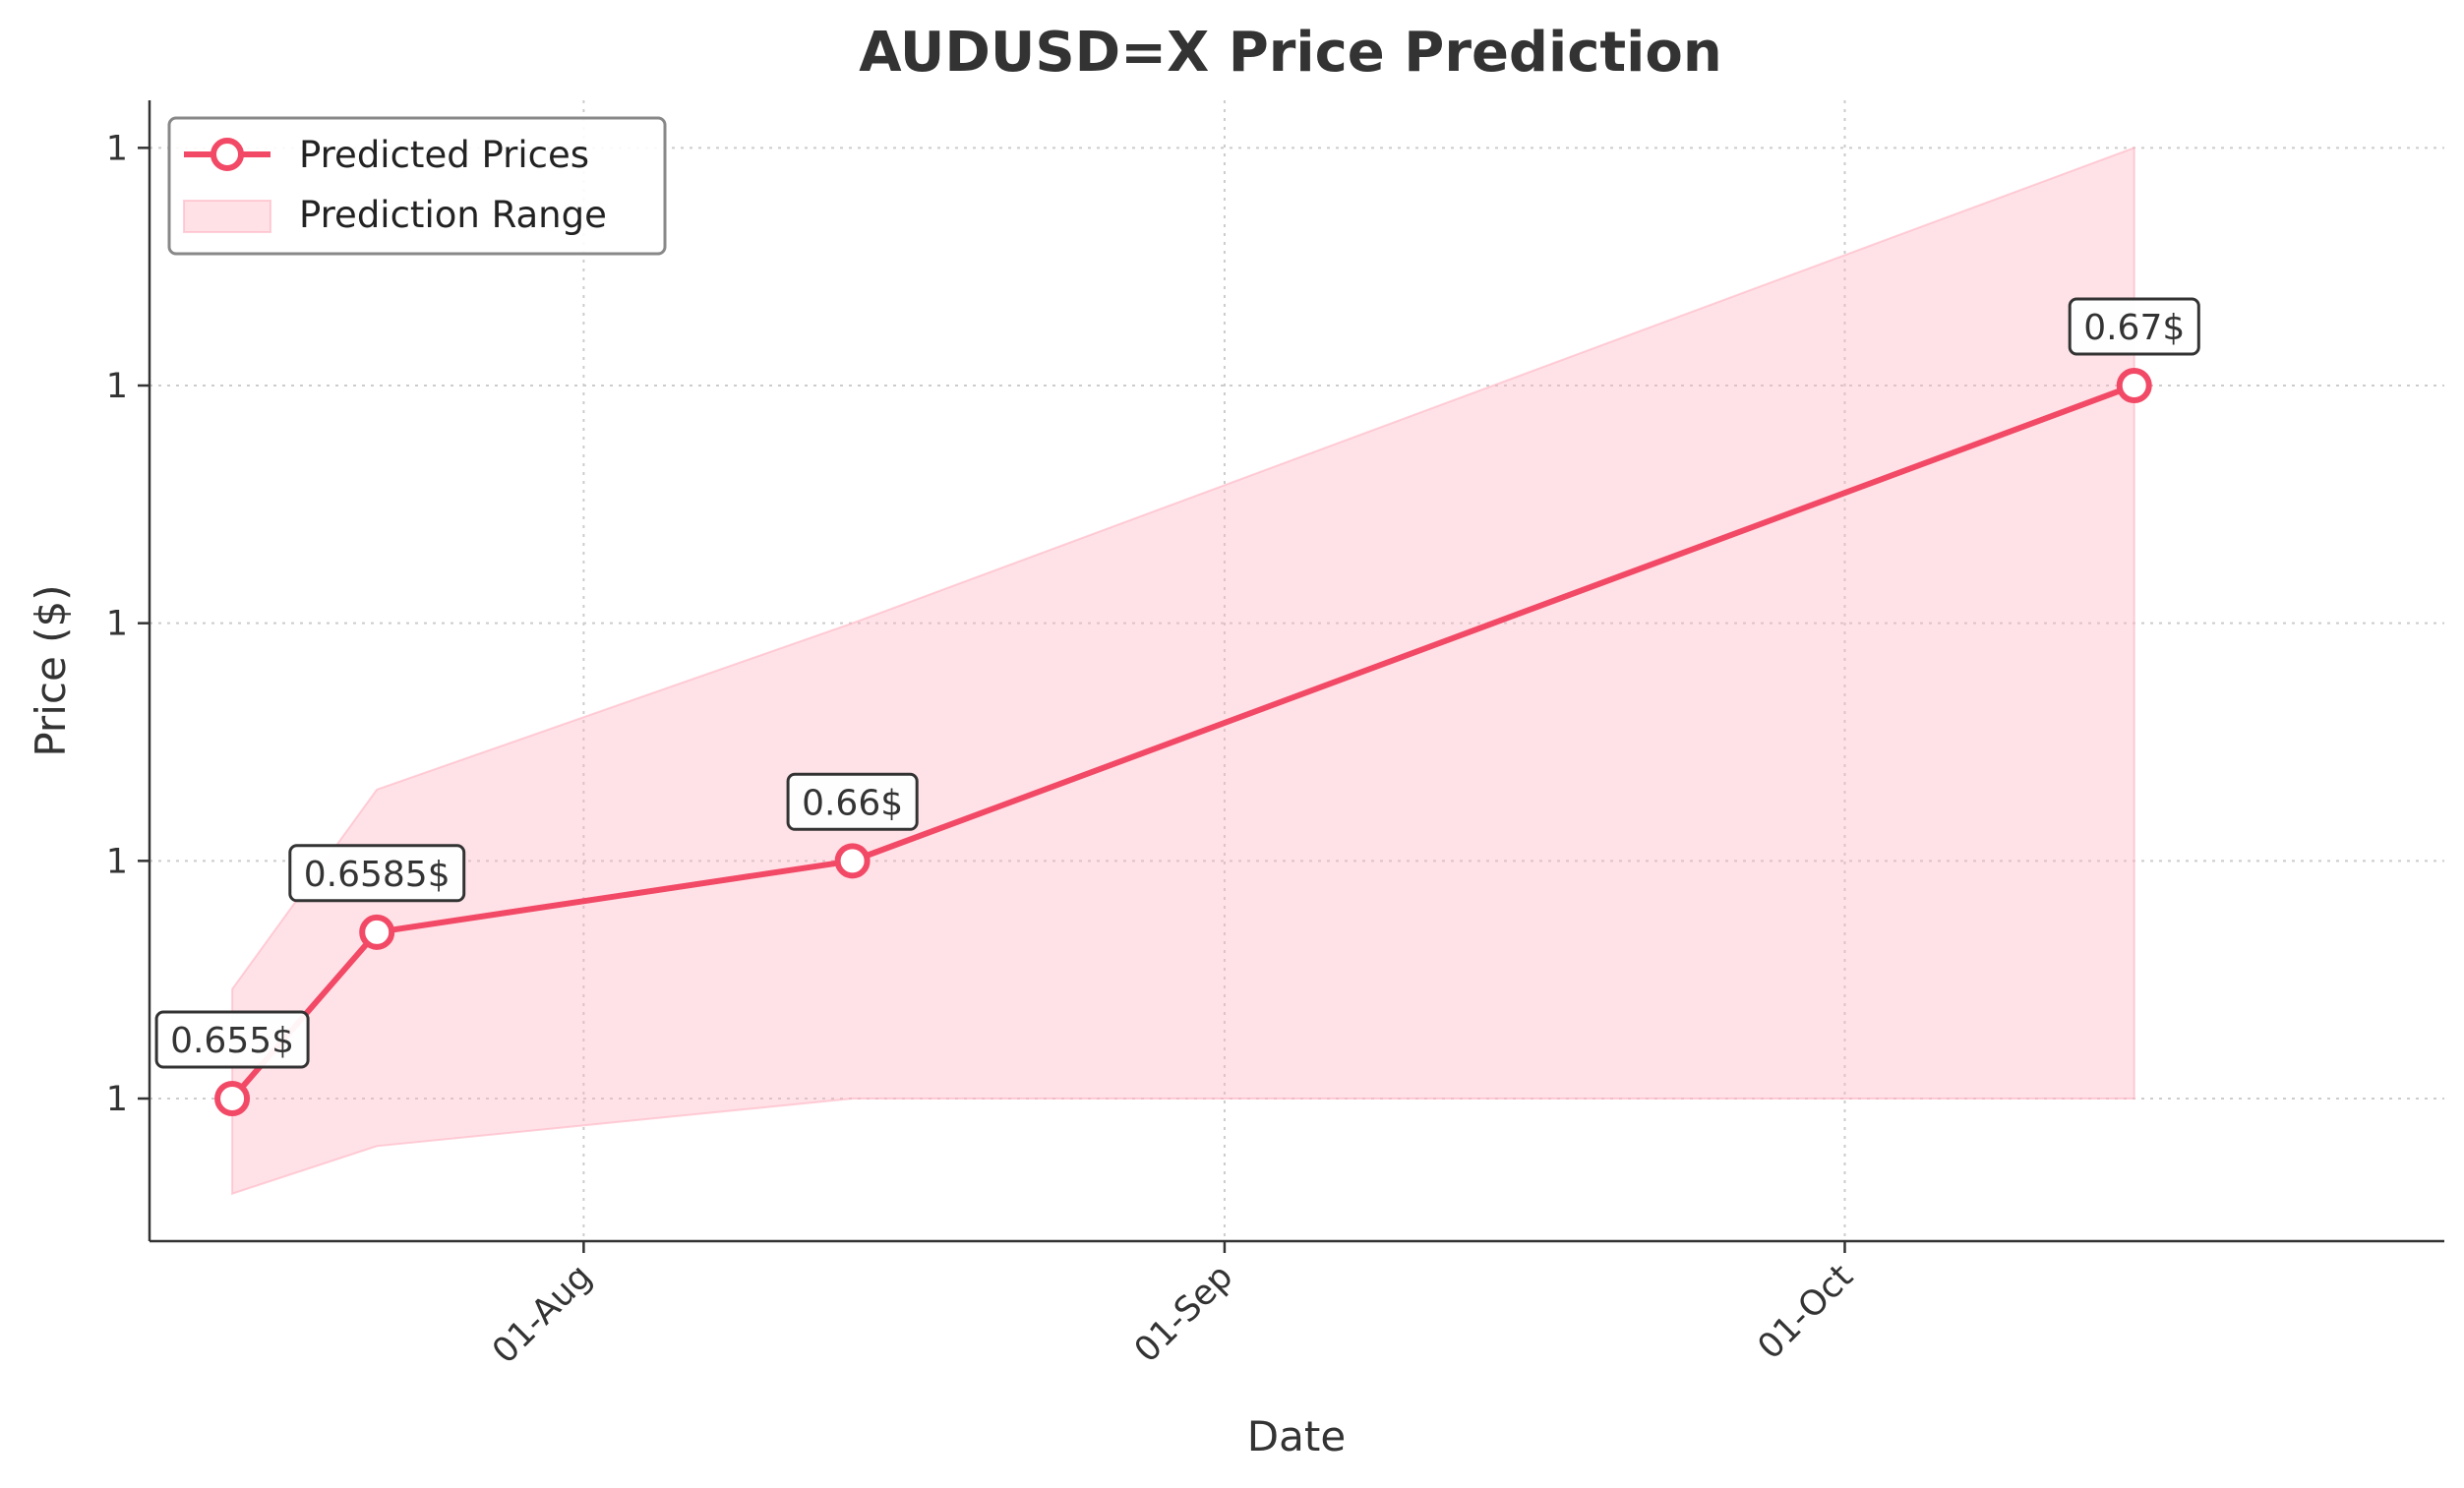 Image resolution: width=2464 pixels, height=1488 pixels. I want to click on data-label-text: 0.6585$, so click(378, 875).